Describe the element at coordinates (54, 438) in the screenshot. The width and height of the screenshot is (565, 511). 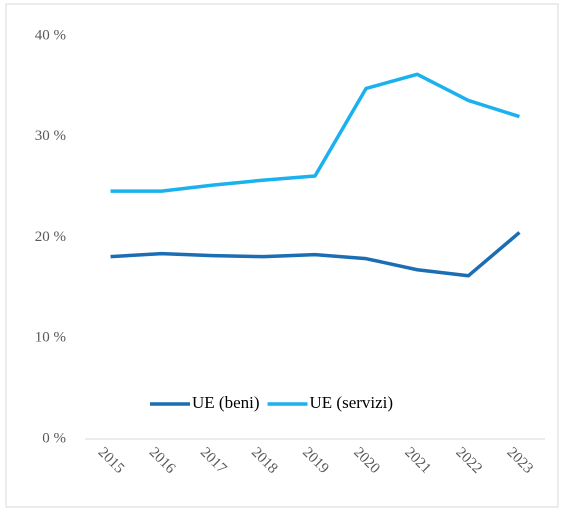
I see `y-tick-label: 0 %` at that location.